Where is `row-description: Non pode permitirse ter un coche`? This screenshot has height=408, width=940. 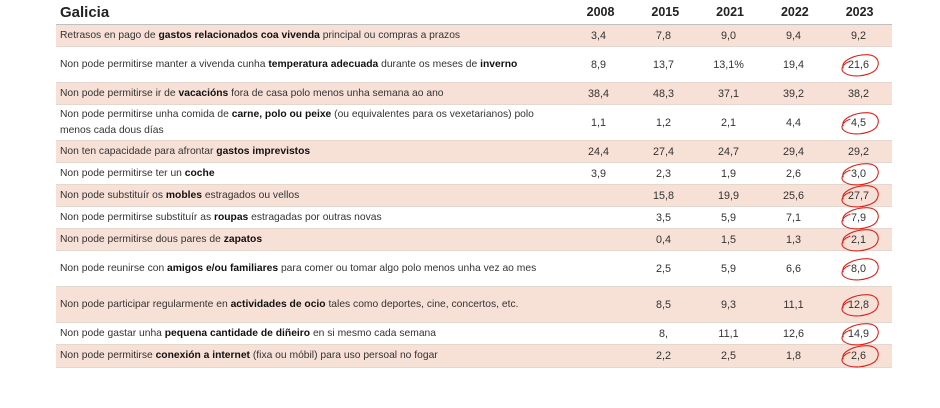
row-description: Non pode permitirse ter un coche is located at coordinates (311, 174).